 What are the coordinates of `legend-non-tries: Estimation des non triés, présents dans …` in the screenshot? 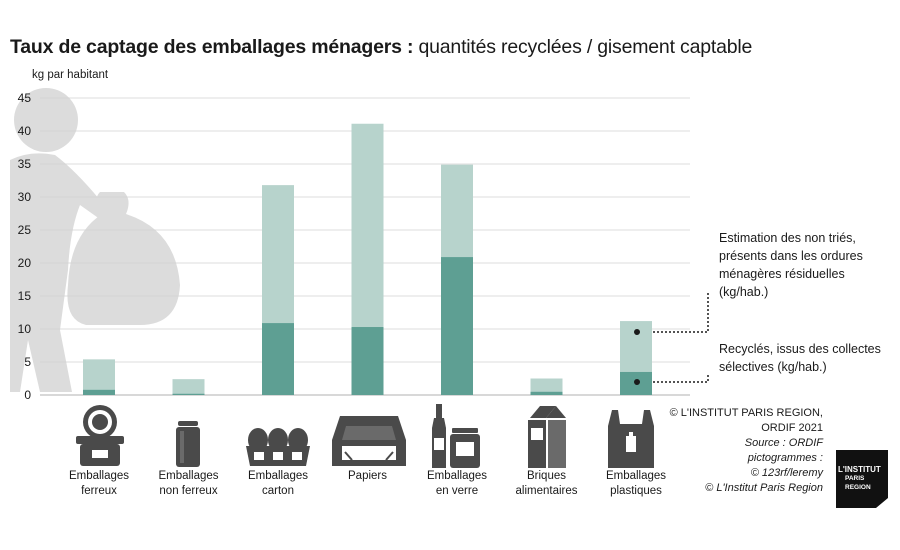 It's located at (791, 265).